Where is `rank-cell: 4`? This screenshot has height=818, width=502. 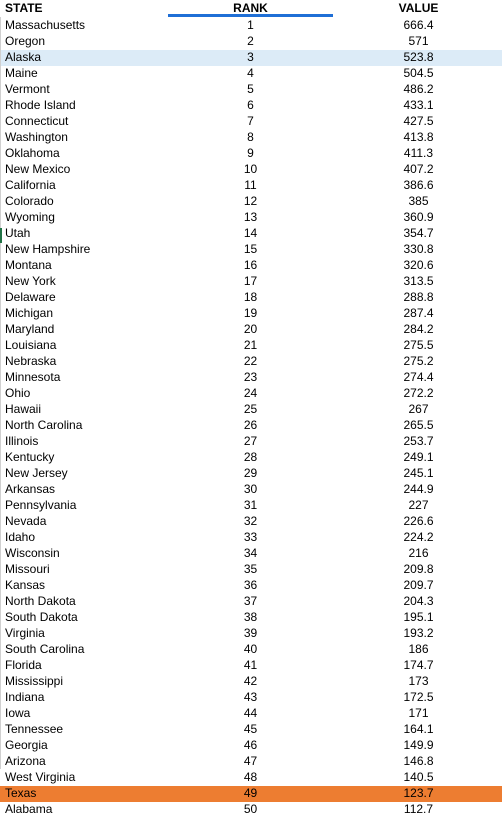 rank-cell: 4 is located at coordinates (250, 73).